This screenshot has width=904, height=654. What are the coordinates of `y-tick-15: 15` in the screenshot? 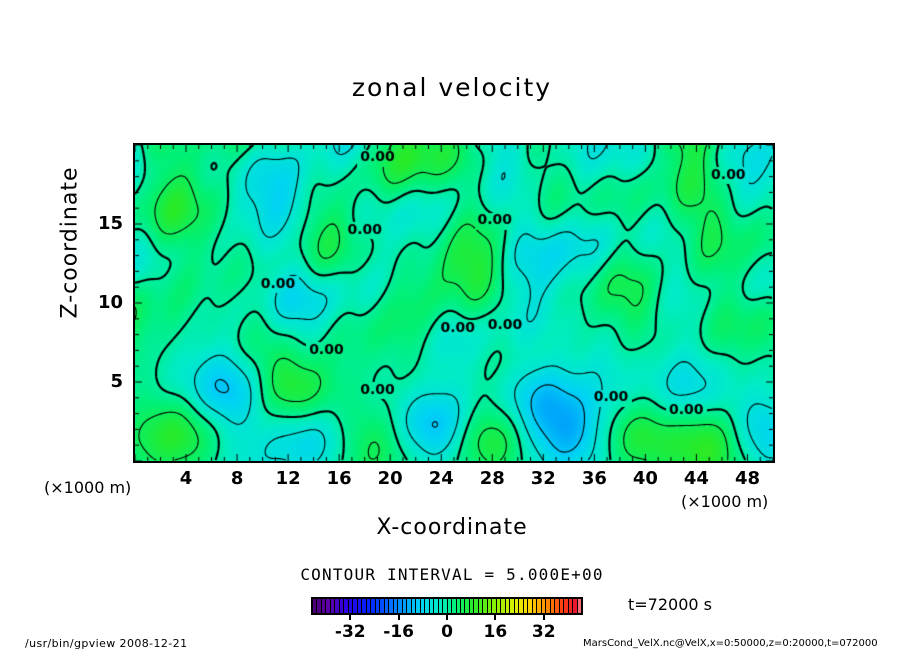 It's located at (110, 223).